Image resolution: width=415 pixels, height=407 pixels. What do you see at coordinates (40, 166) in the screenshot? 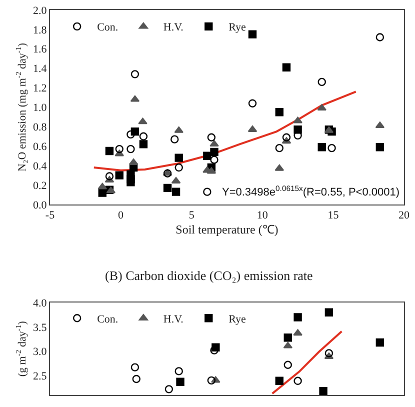
I see `y-tick-label: 0.4` at bounding box center [40, 166].